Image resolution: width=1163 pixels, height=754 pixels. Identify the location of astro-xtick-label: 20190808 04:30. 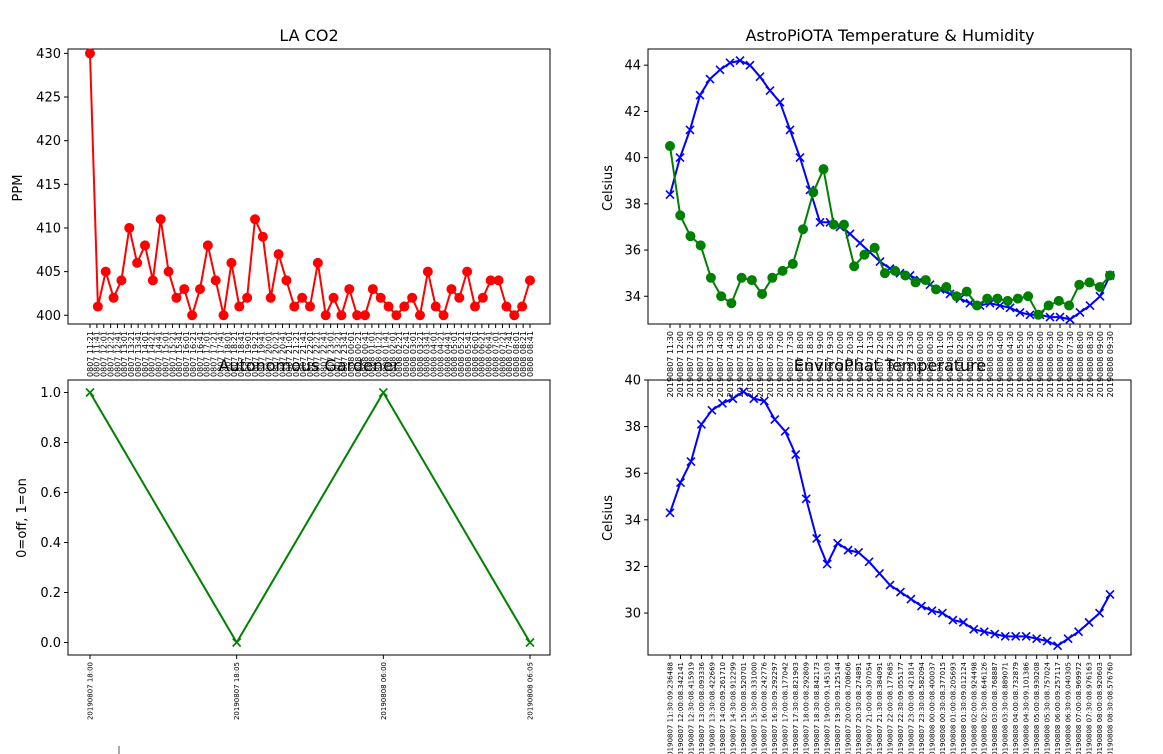
(1010, 364).